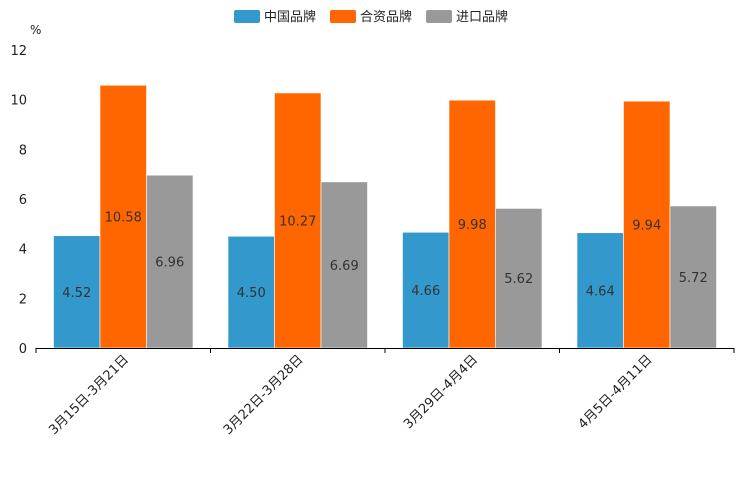 Image resolution: width=744 pixels, height=496 pixels. What do you see at coordinates (290, 17) in the screenshot?
I see `legend-label: 中国品牌` at bounding box center [290, 17].